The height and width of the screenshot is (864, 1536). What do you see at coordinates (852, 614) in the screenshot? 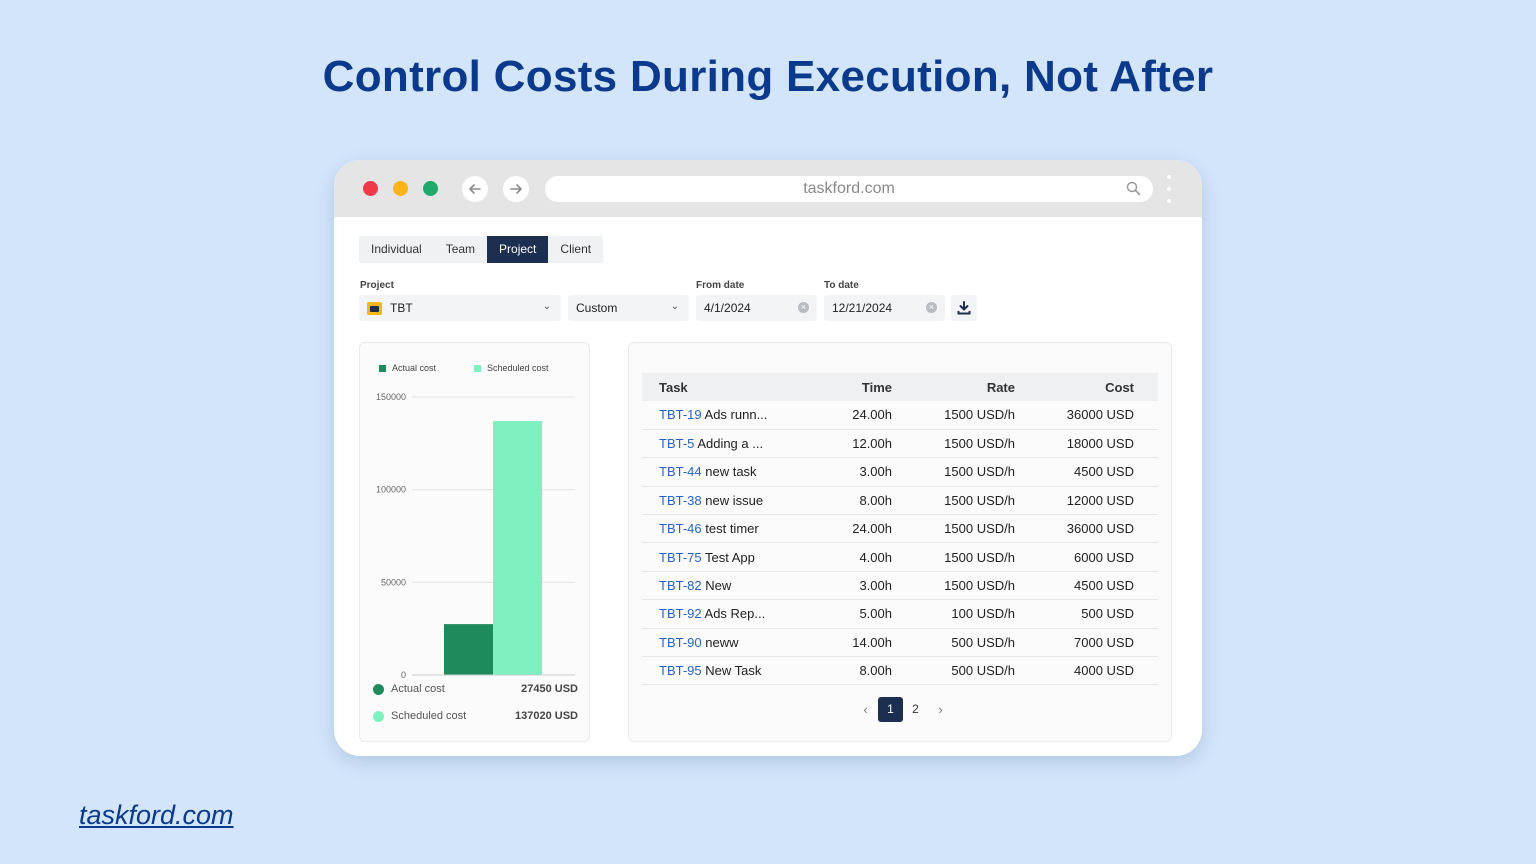
I see `time-cell: 5.00h` at bounding box center [852, 614].